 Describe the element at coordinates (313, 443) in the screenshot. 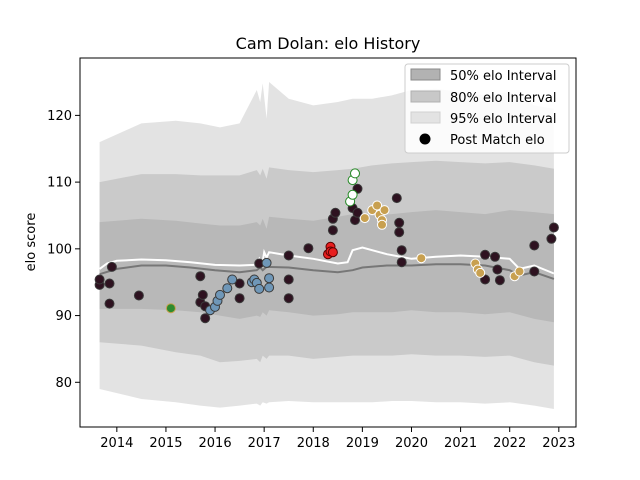

I see `x-tick-label-2018: 2018` at that location.